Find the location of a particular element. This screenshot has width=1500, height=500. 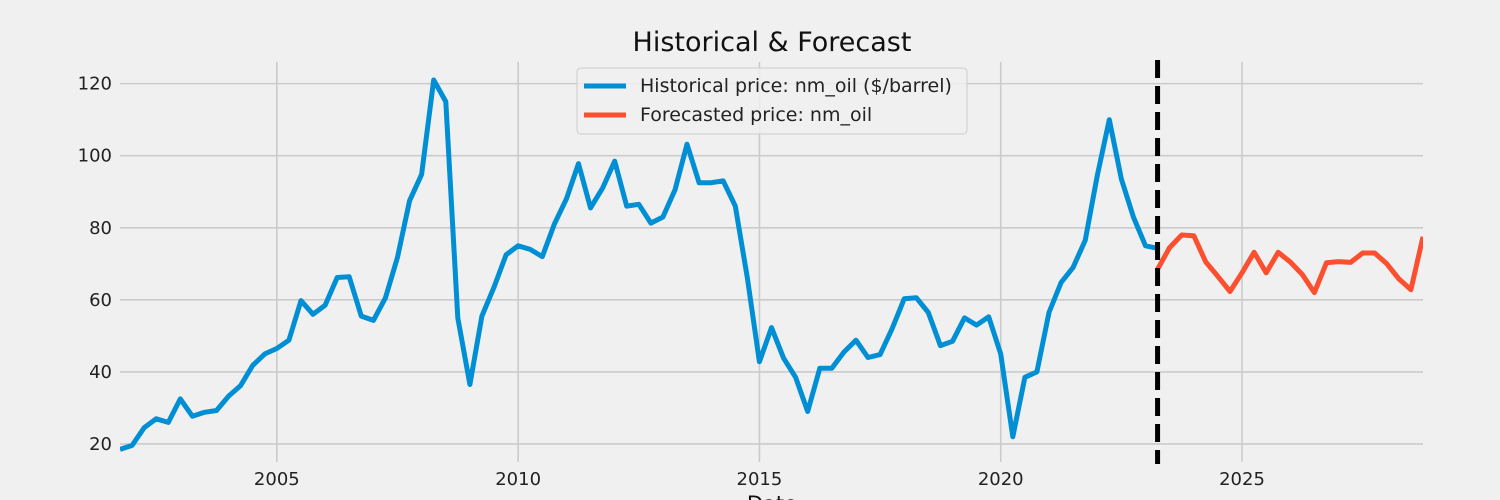

y-tick-label: 80 is located at coordinates (100, 228).